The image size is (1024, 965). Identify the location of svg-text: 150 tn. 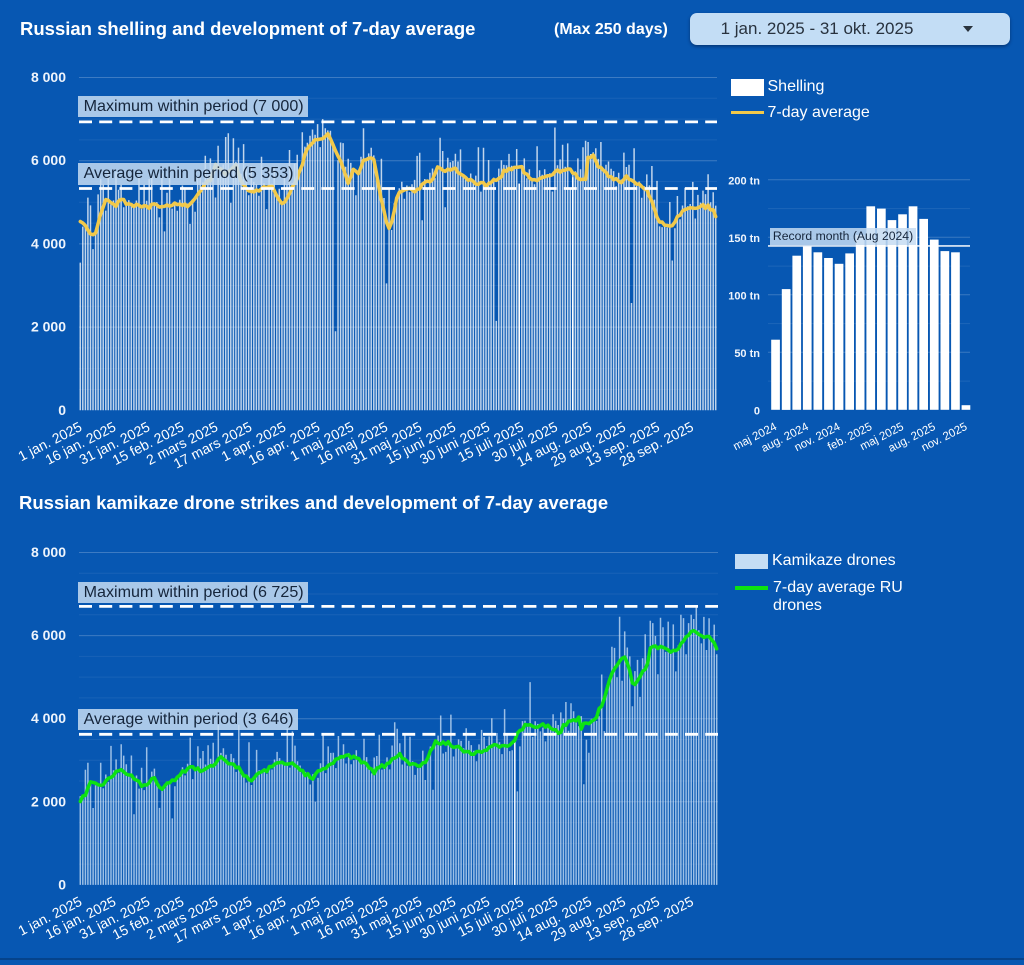
(744, 239).